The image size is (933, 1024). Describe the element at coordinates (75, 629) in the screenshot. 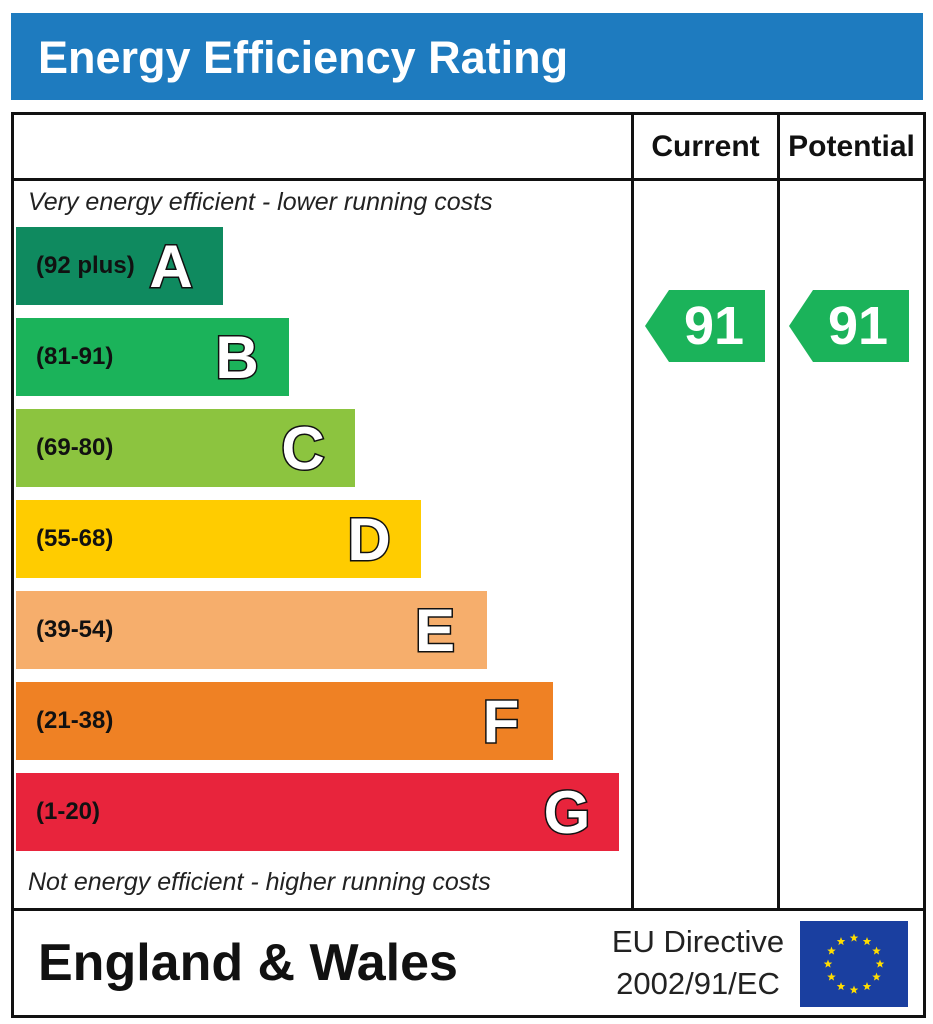

I see `band-range-label: (39-54)` at that location.